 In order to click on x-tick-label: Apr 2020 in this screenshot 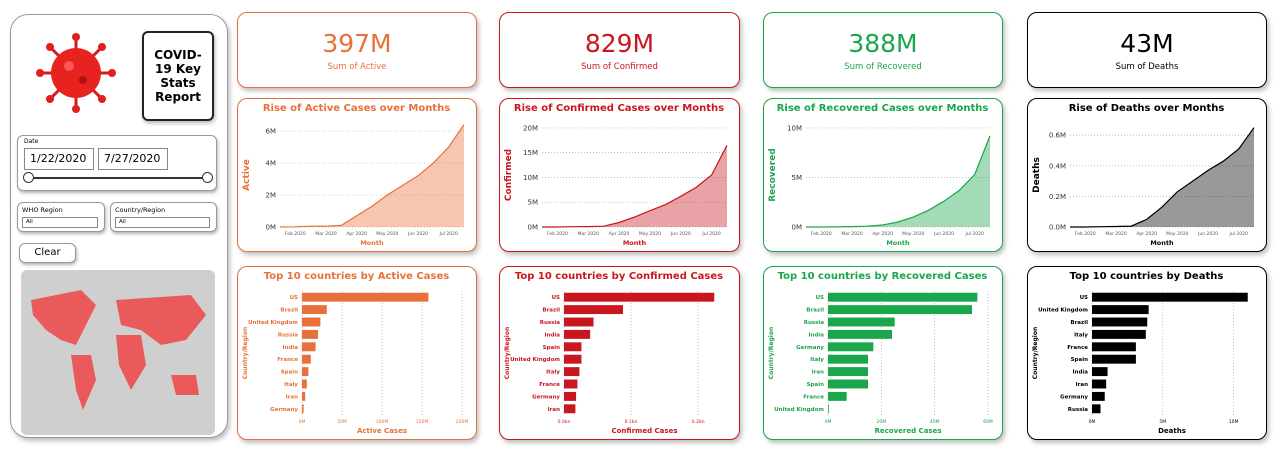, I will do `click(1146, 234)`.